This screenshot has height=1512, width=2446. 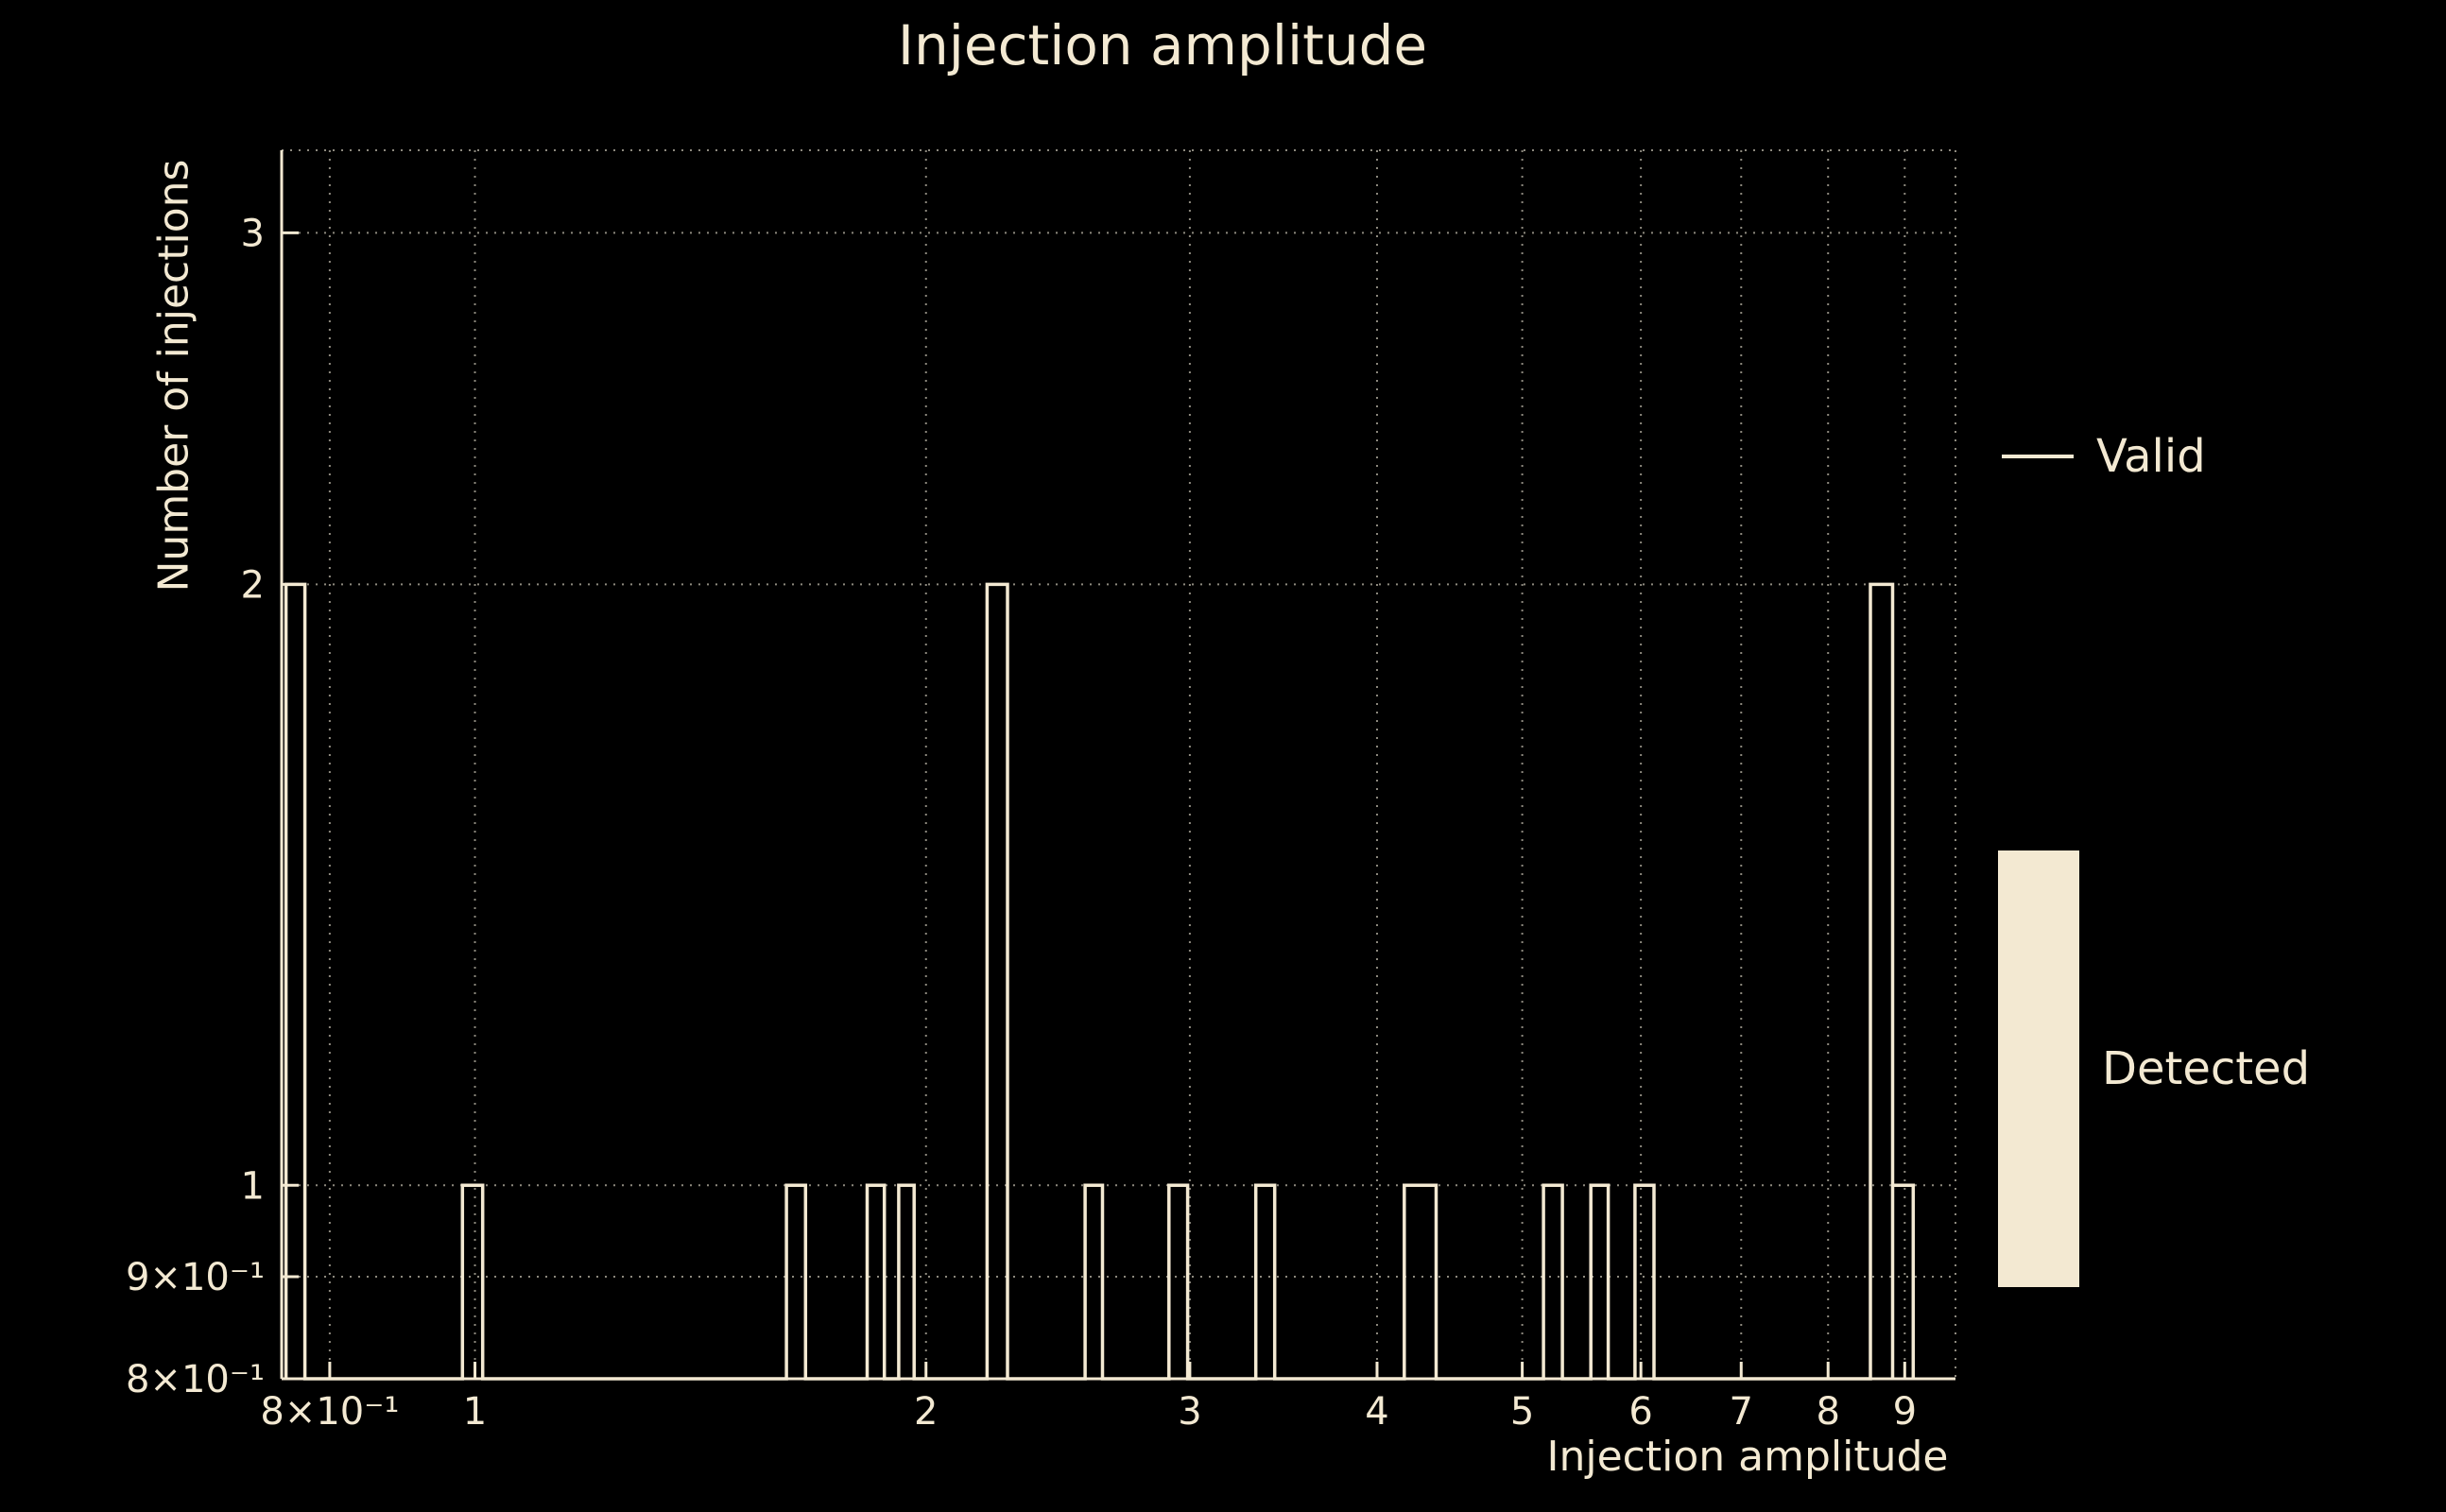 I want to click on x-tick-label: 8×10⁻¹, so click(x=329, y=1412).